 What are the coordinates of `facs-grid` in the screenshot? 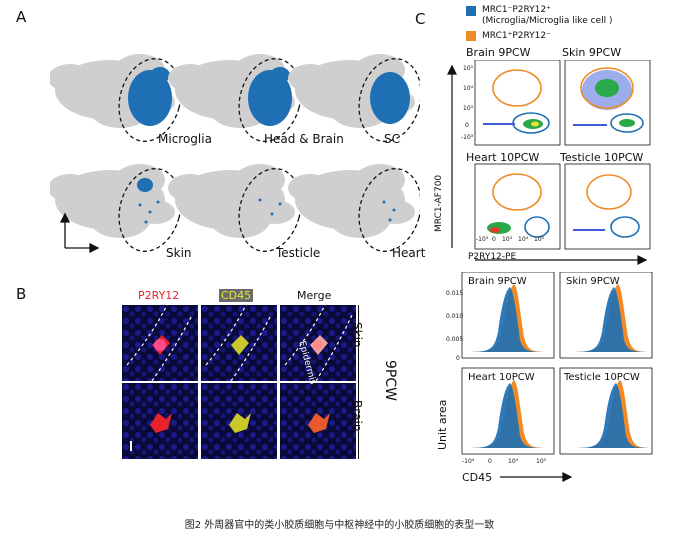 It's located at (549, 162).